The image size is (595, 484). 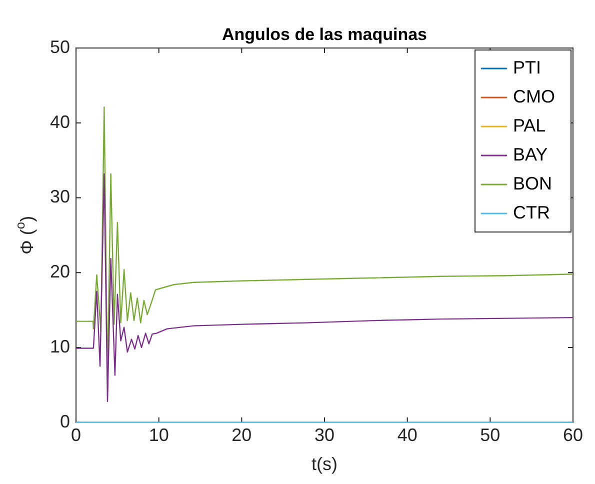 What do you see at coordinates (534, 96) in the screenshot?
I see `legend-label: CMO` at bounding box center [534, 96].